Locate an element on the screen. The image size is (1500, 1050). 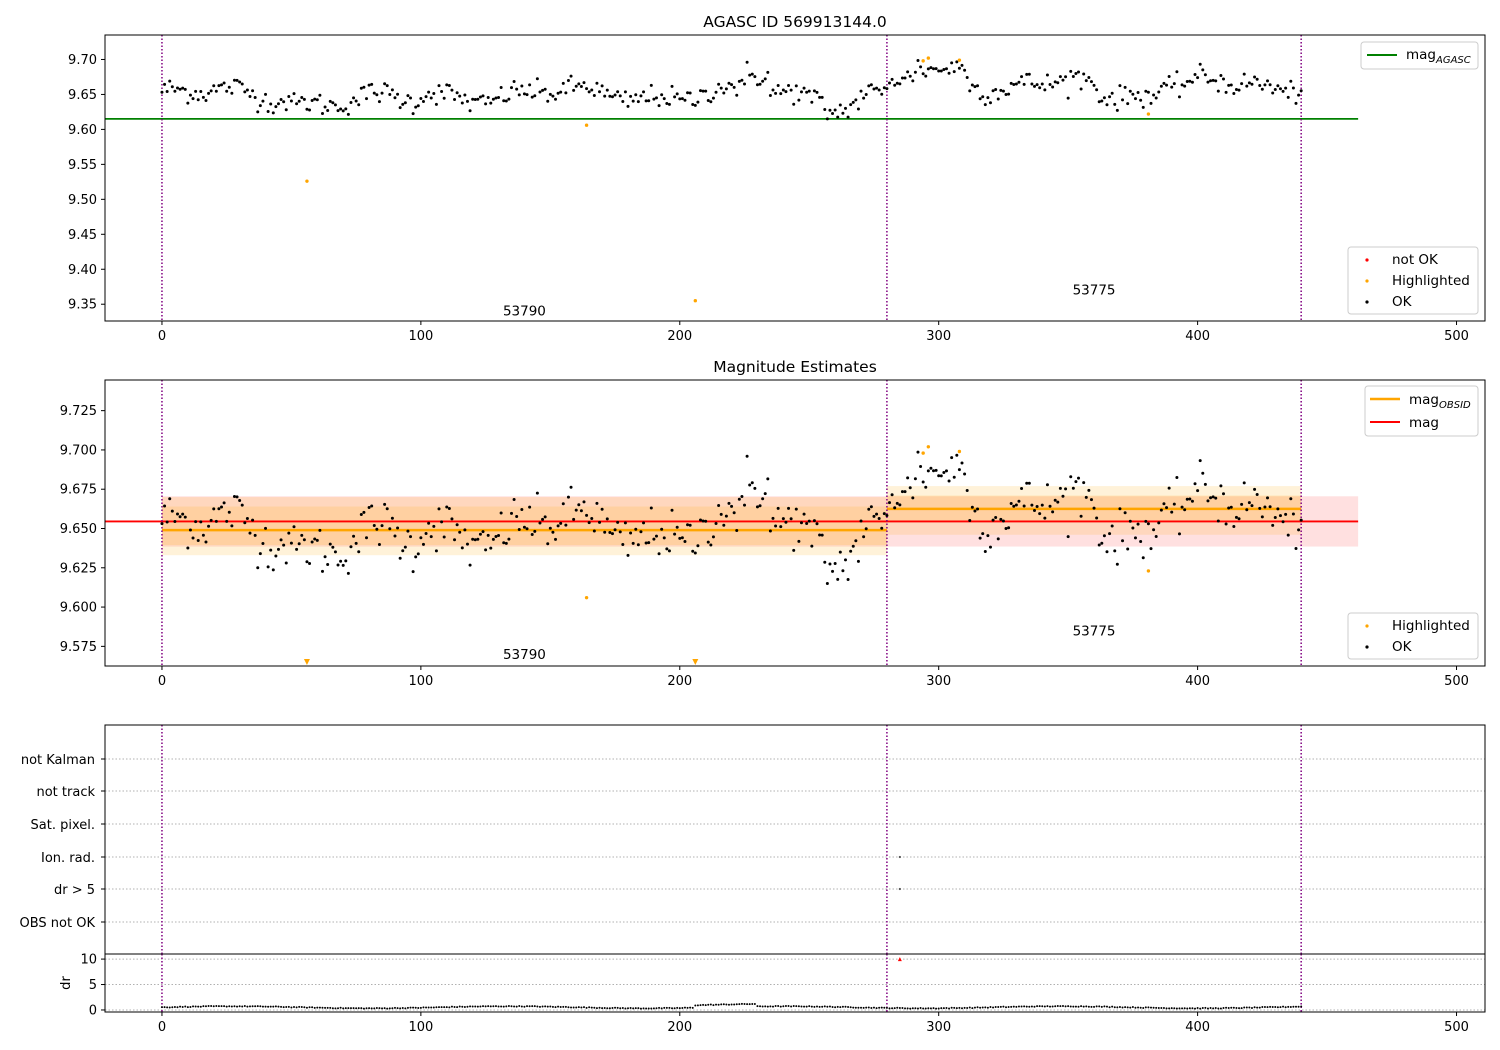
dr-ytick-label: 5 is located at coordinates (93, 985).